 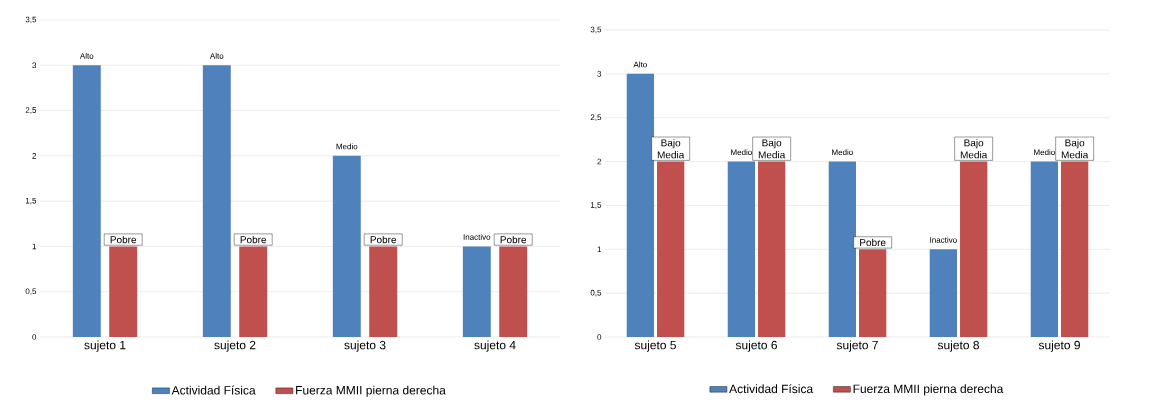 What do you see at coordinates (1059, 346) in the screenshot?
I see `x-tick-label: sujeto 9` at bounding box center [1059, 346].